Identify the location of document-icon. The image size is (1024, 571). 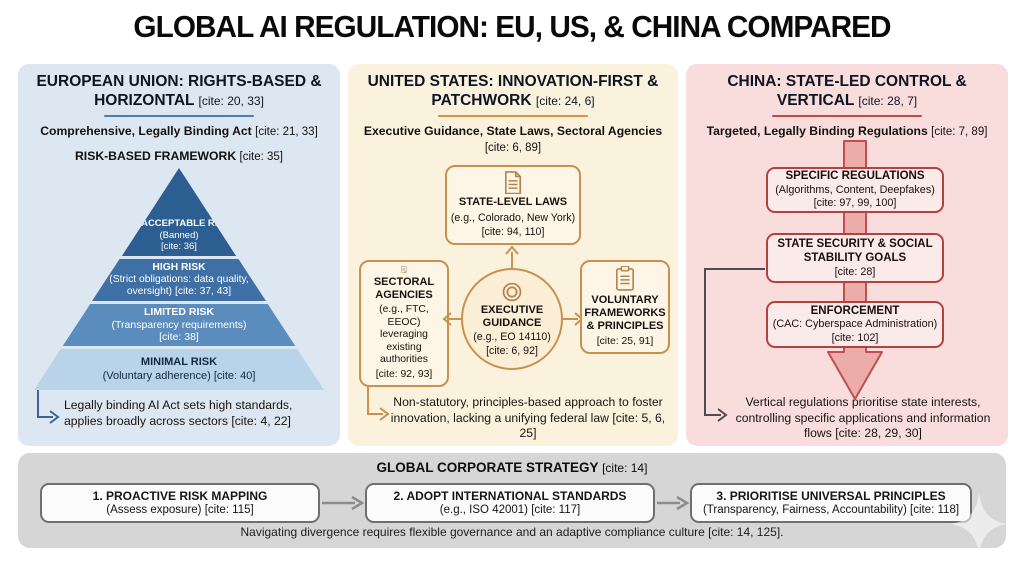
(513, 183).